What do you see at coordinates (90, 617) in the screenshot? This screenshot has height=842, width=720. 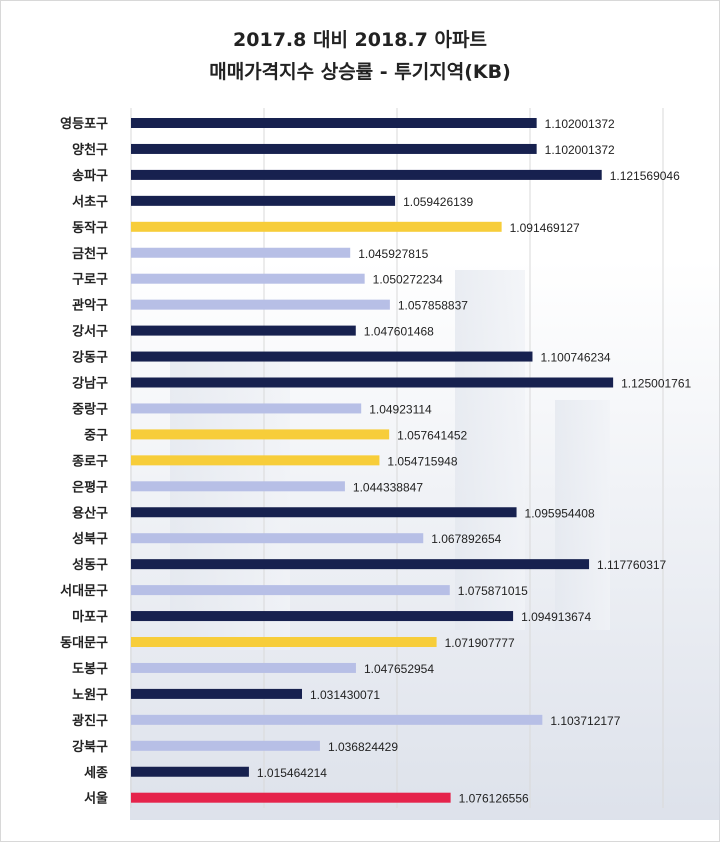 I see `category-label: 마포구` at bounding box center [90, 617].